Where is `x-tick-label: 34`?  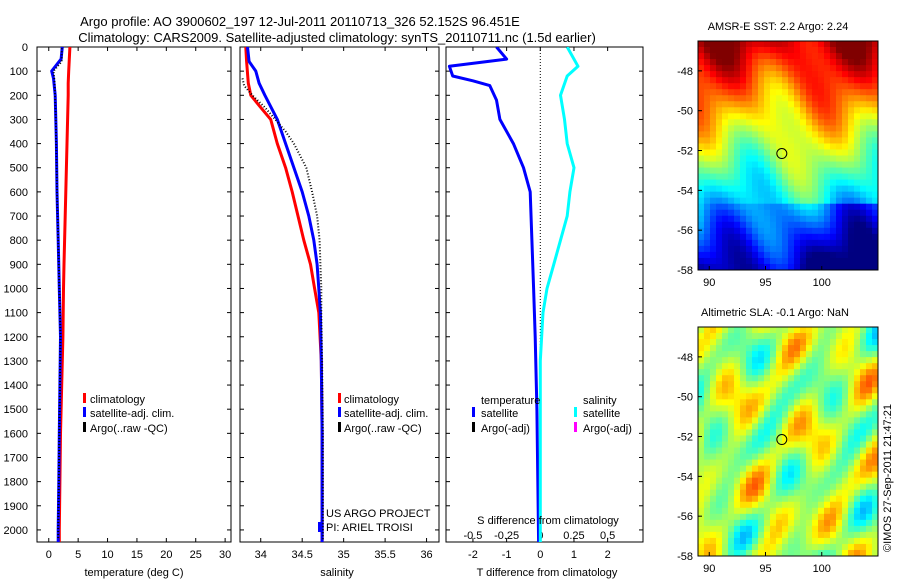
x-tick-label: 34 is located at coordinates (261, 555).